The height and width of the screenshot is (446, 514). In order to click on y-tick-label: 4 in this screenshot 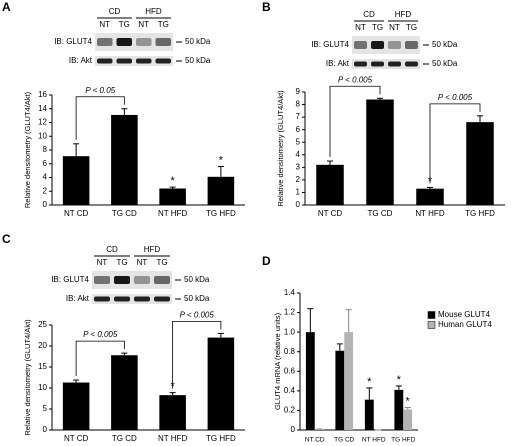, I will do `click(45, 177)`.